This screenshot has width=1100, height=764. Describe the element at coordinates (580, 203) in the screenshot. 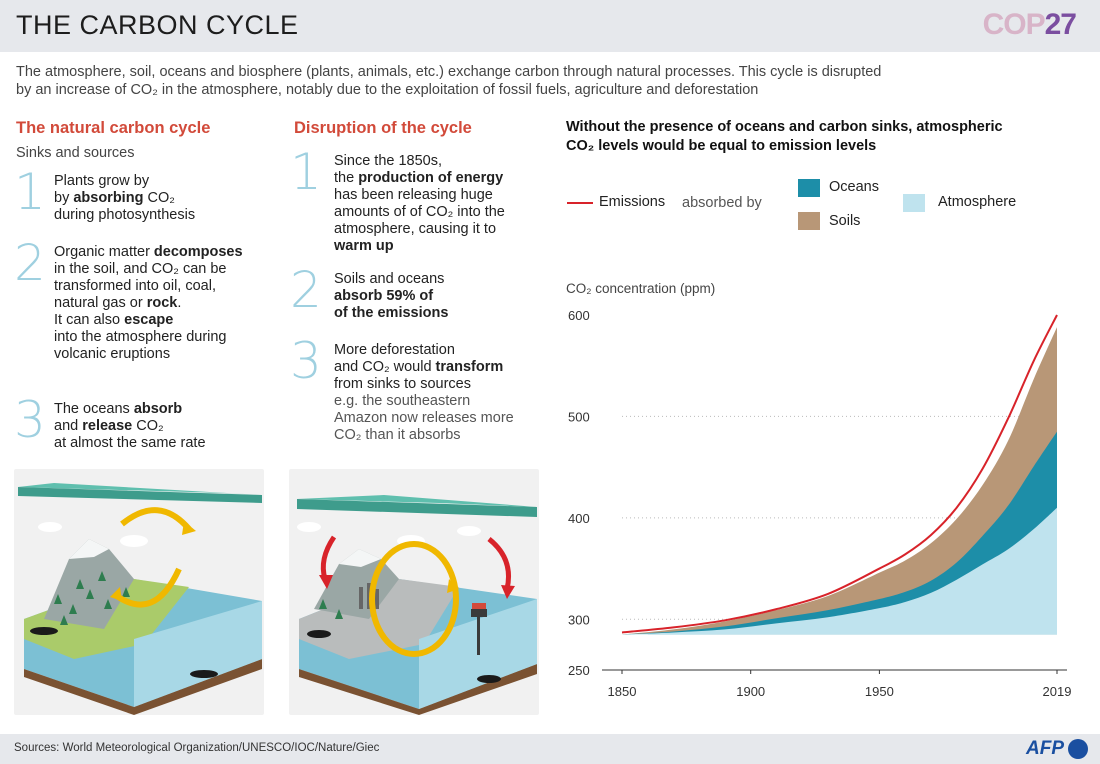

I see `legend-emissions-swatch` at that location.